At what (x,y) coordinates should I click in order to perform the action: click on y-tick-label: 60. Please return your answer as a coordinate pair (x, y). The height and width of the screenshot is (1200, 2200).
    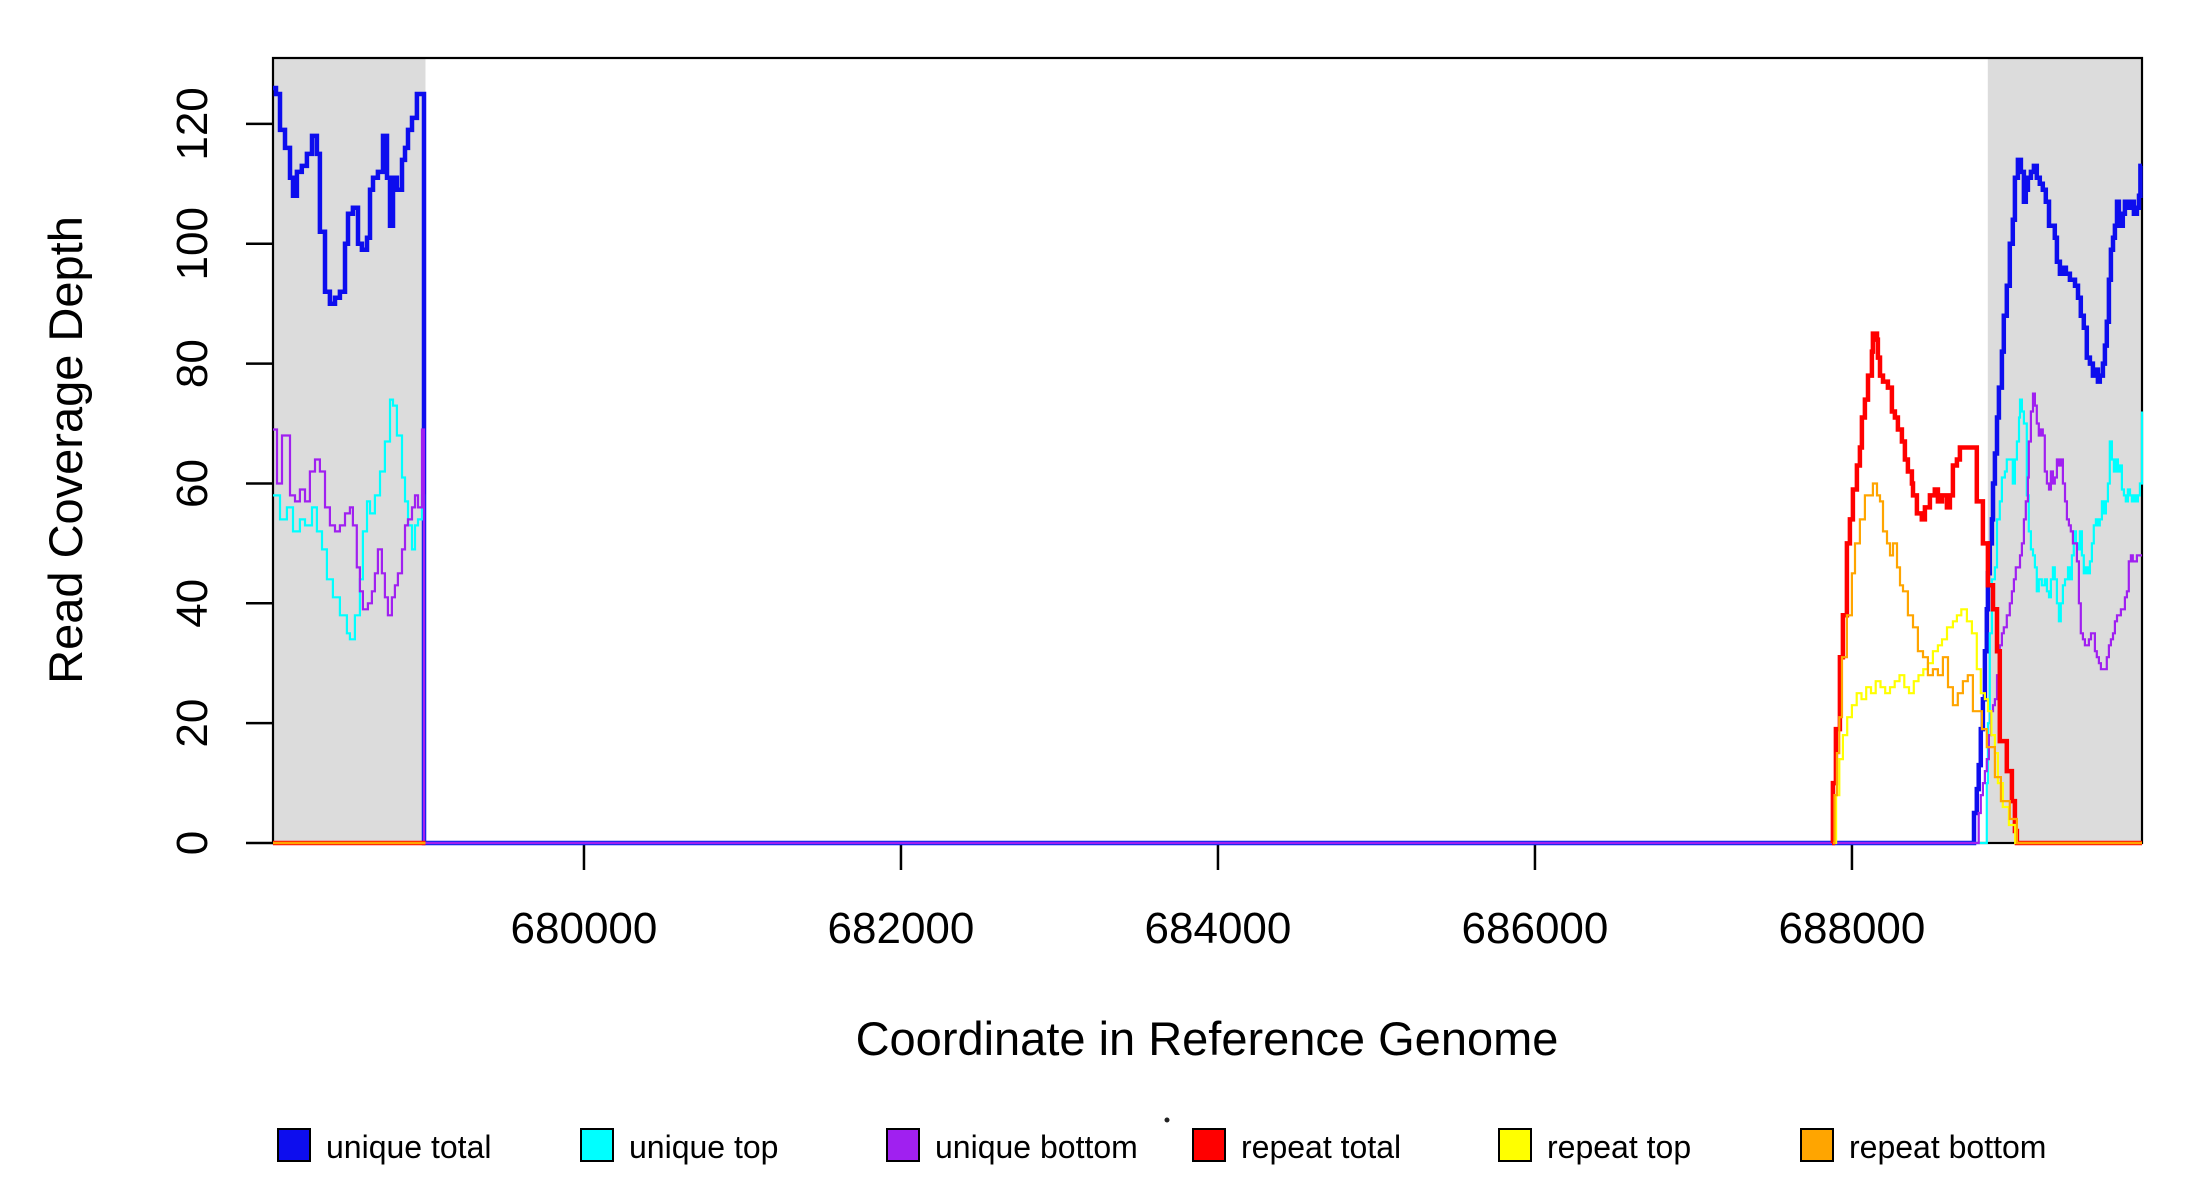
    Looking at the image, I should click on (192, 483).